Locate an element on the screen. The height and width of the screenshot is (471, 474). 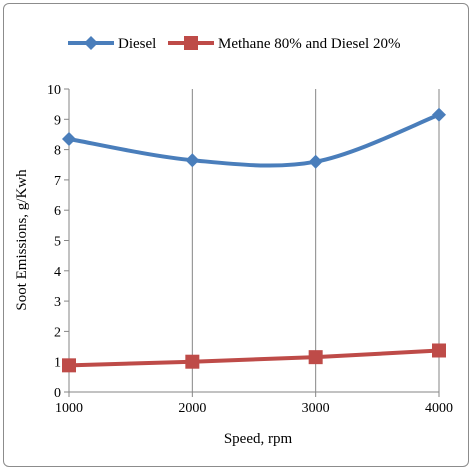
y-tick-labels: 0 1 2 3 4 5 6 7 8 9 10 is located at coordinates (54, 242).